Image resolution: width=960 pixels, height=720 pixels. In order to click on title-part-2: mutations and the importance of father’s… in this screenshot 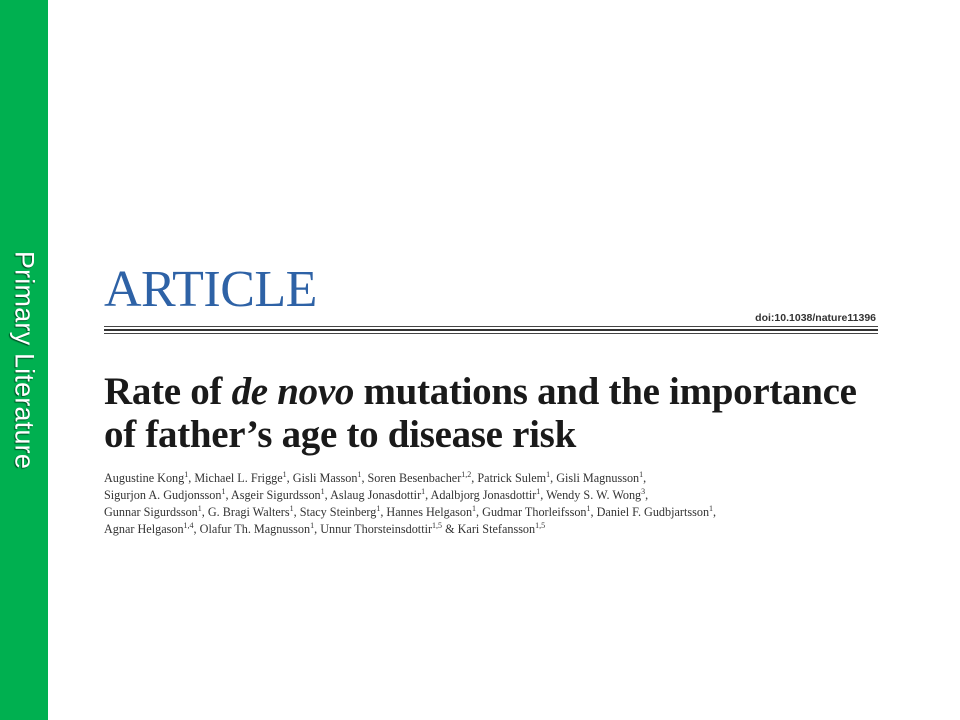, I will do `click(480, 413)`.